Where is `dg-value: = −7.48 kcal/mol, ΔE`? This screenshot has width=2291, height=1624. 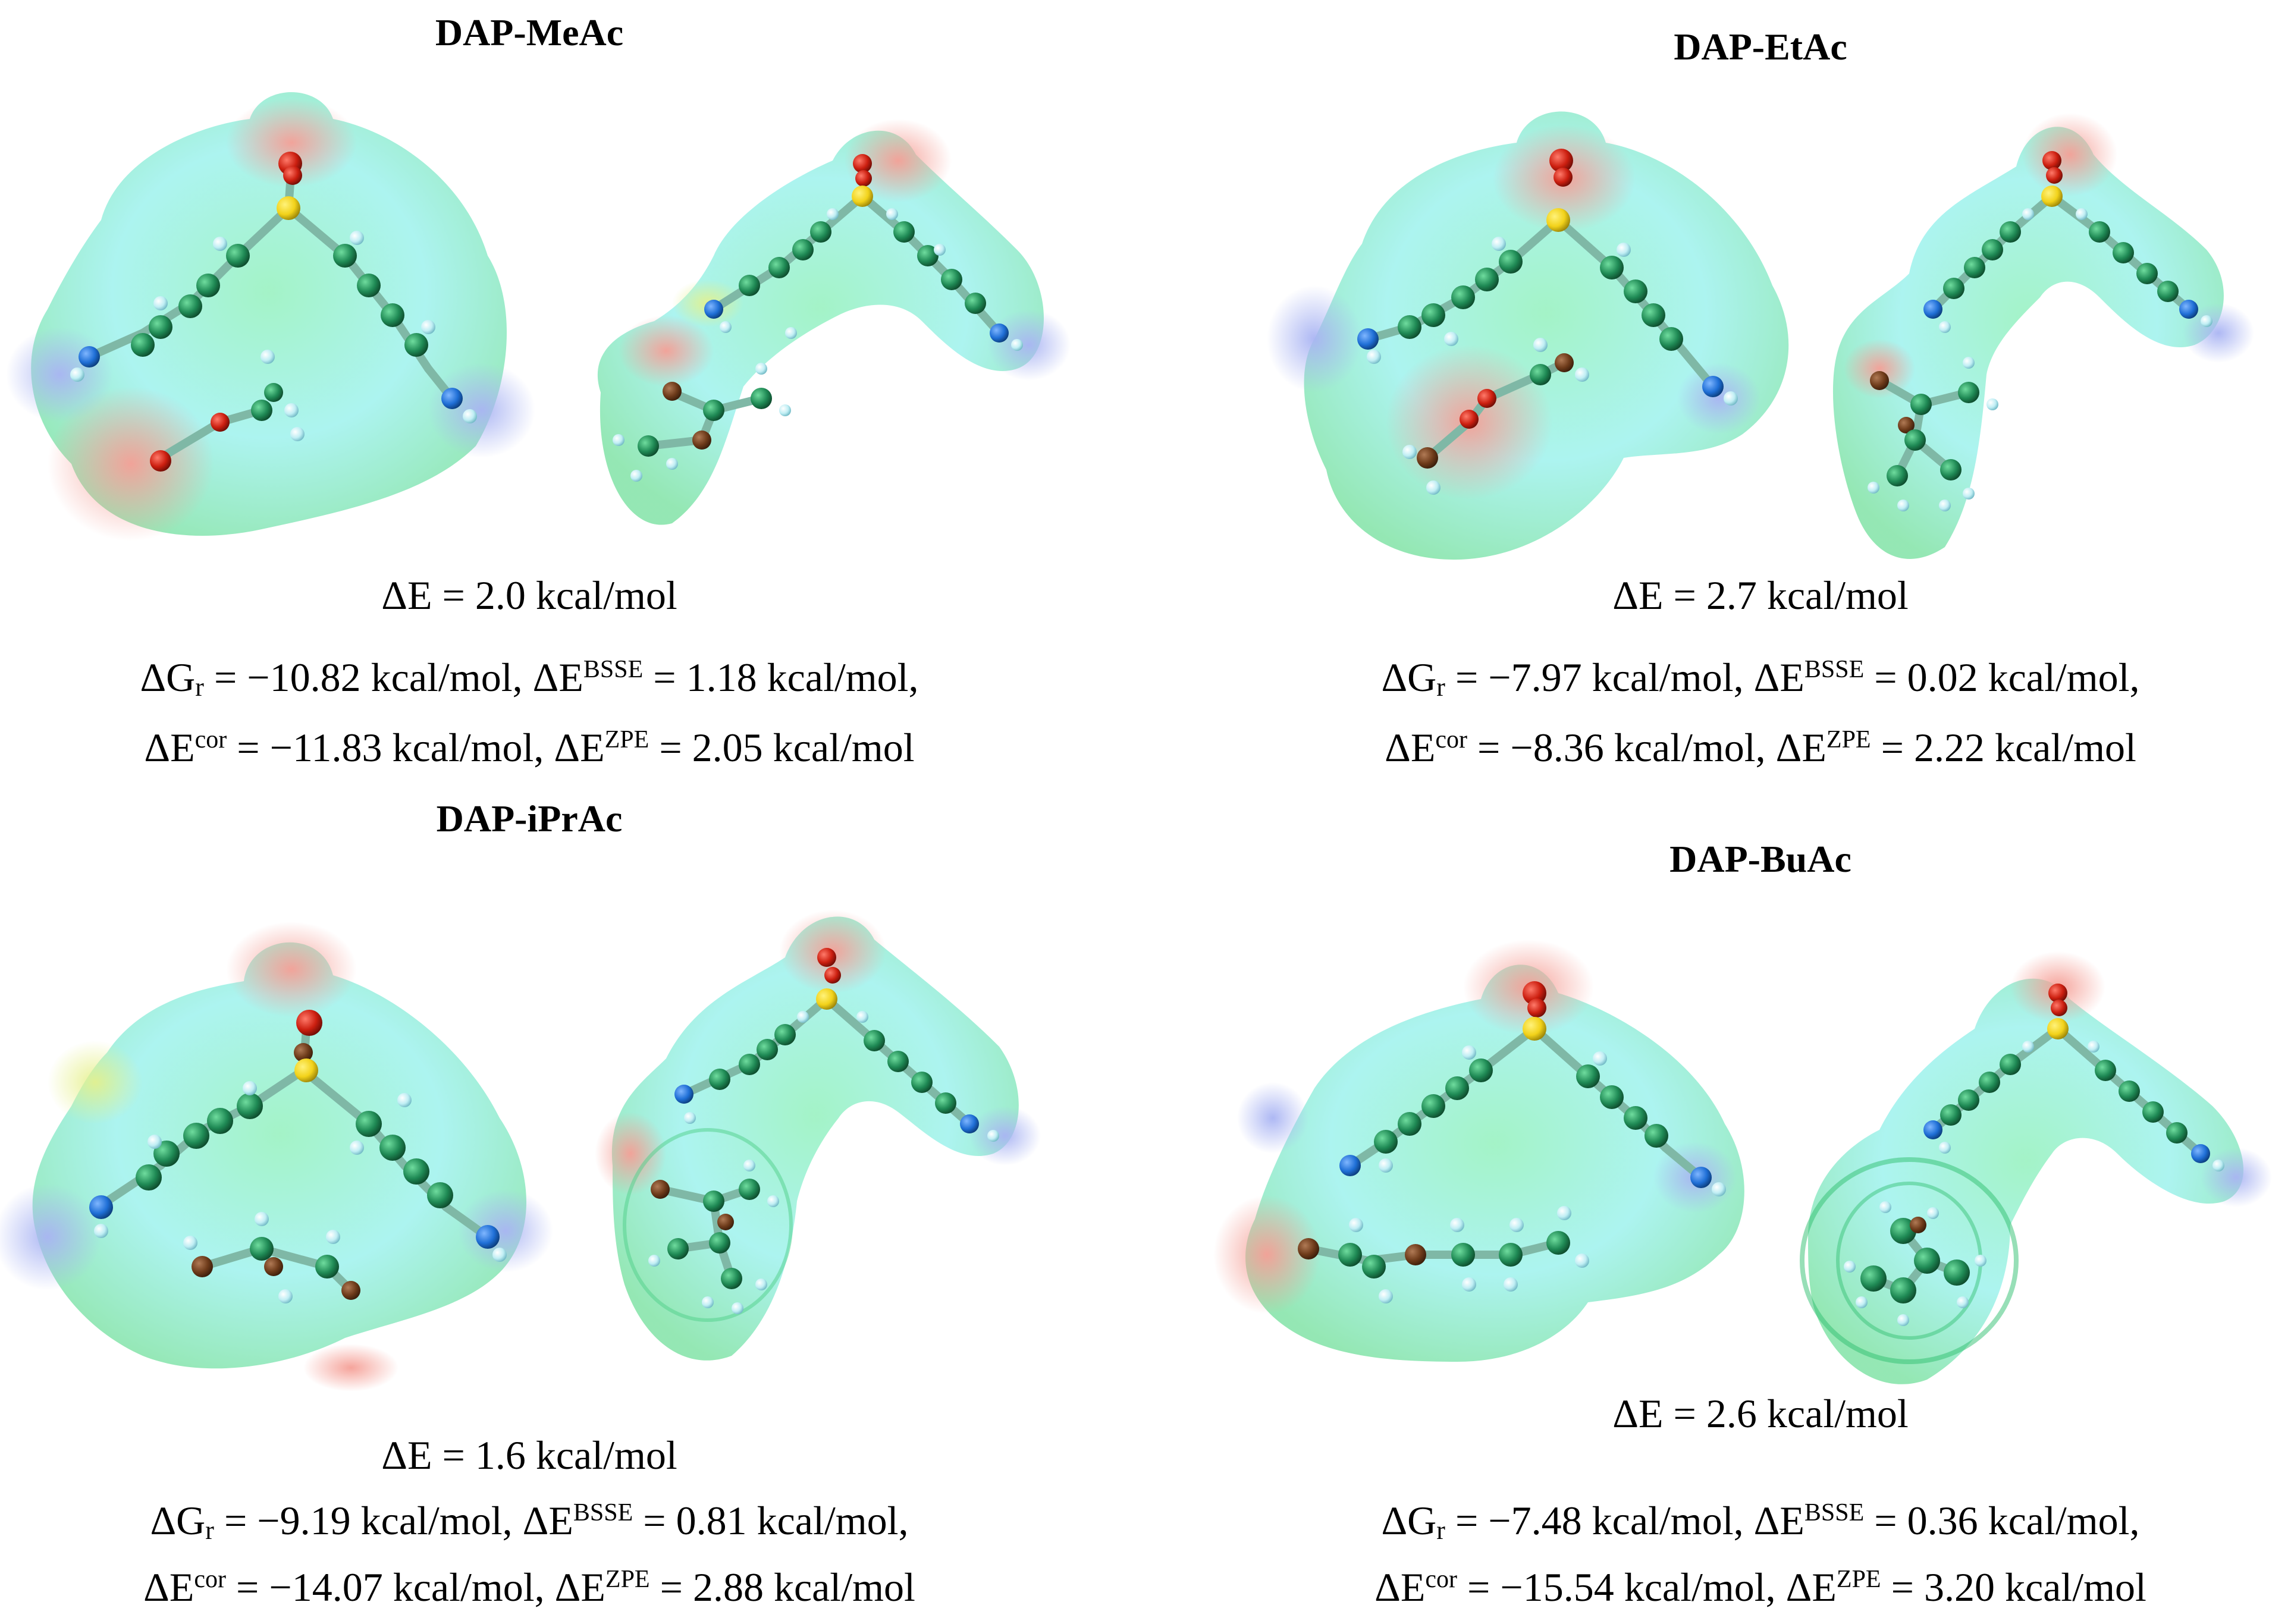
dg-value: = −7.48 kcal/mol, ΔE is located at coordinates (1624, 1521).